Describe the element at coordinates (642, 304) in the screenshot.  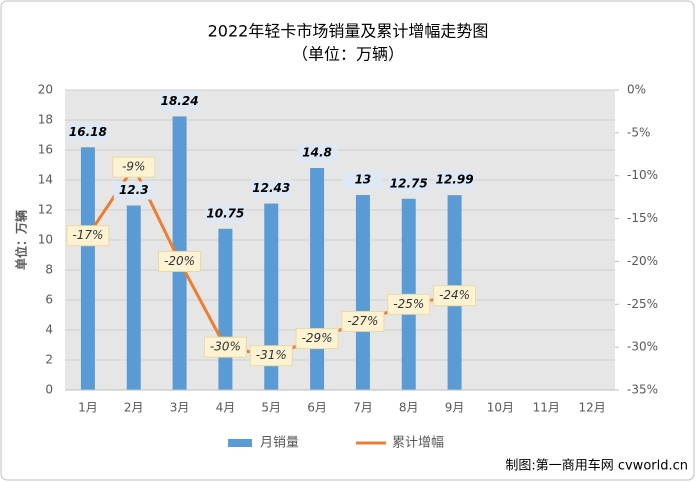
I see `y2-tick-label: -25%` at that location.